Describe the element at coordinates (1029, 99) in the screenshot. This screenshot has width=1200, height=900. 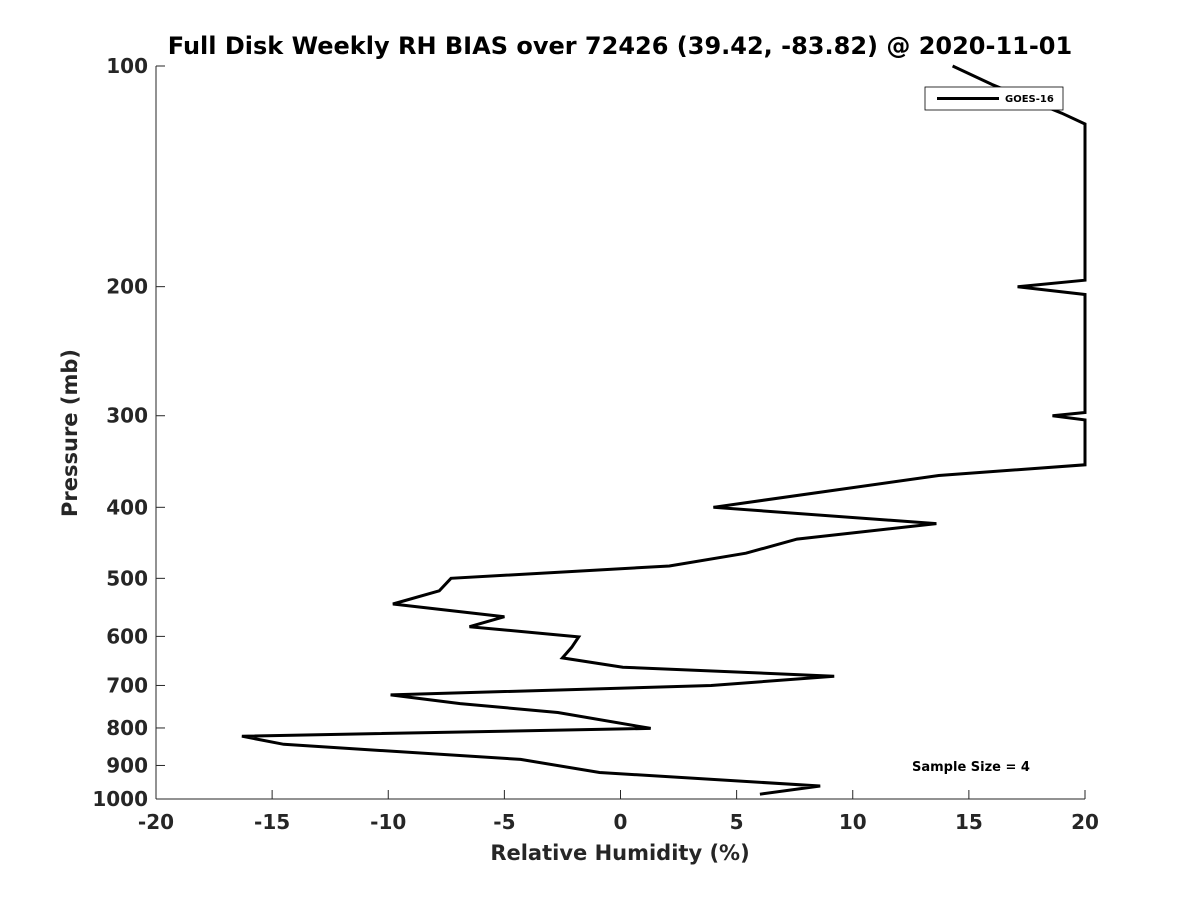
I see `legend-label-goes-16: GOES-16` at that location.